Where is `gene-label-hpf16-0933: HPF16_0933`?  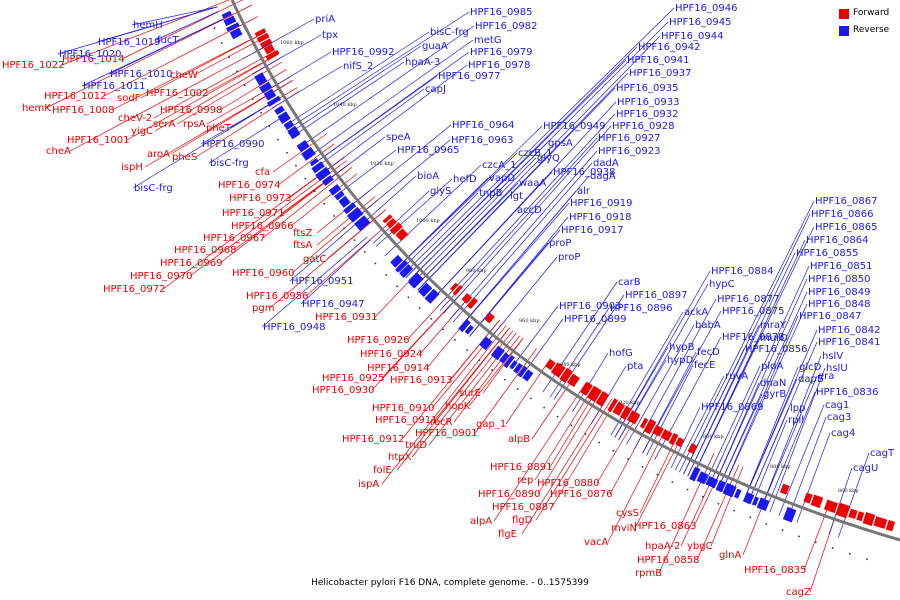 gene-label-hpf16-0933: HPF16_0933 is located at coordinates (648, 102).